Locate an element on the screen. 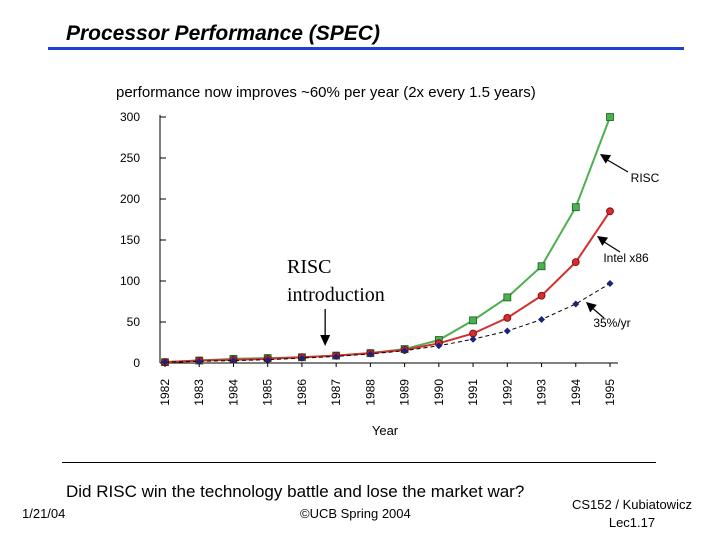 The image size is (720, 540). x-tick-label: 1992 is located at coordinates (507, 392).